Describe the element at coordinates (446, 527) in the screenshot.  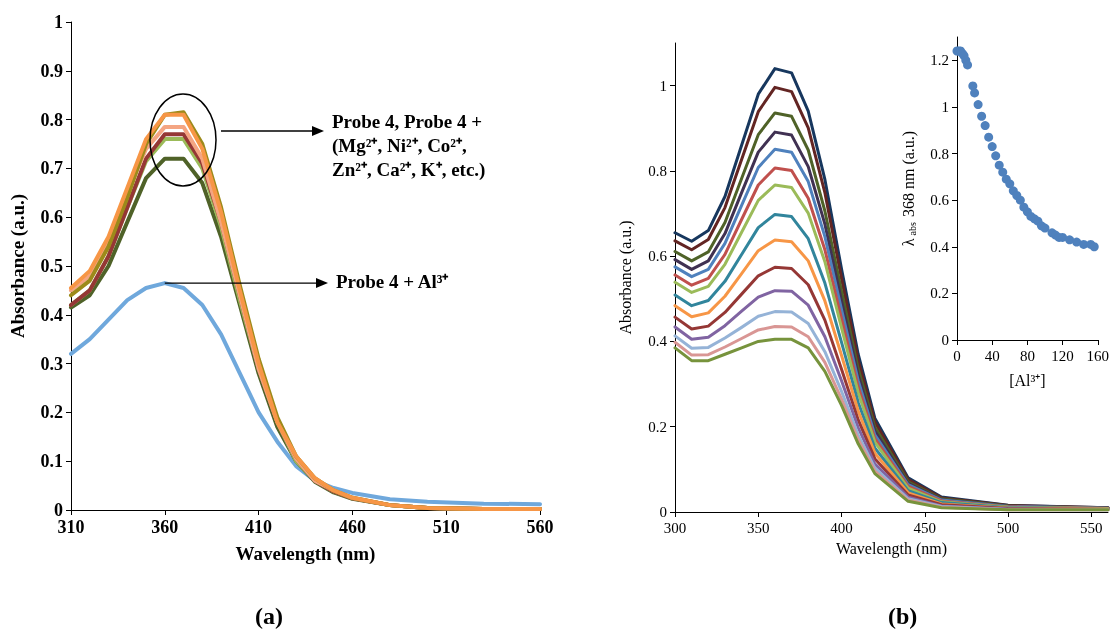
I see `x-tick-label: 510` at that location.